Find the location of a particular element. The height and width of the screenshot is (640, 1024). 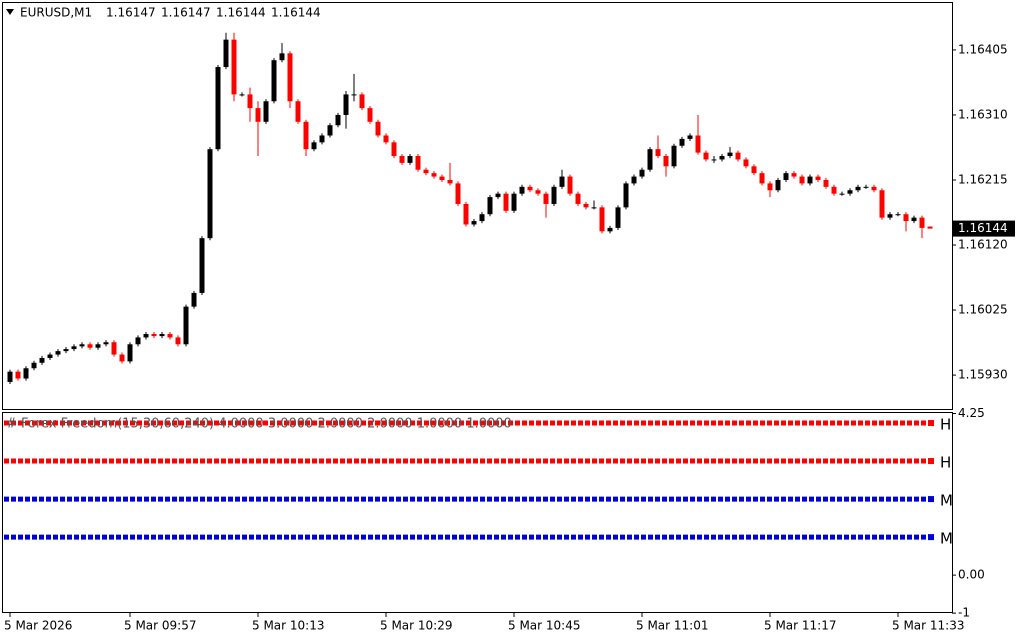

x-tick-label: 5 Mar 11:33 is located at coordinates (928, 626).